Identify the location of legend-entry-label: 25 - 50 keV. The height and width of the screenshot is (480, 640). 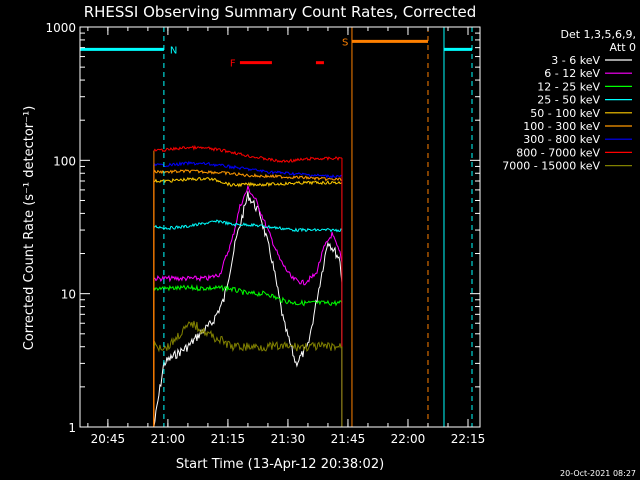
(568, 100).